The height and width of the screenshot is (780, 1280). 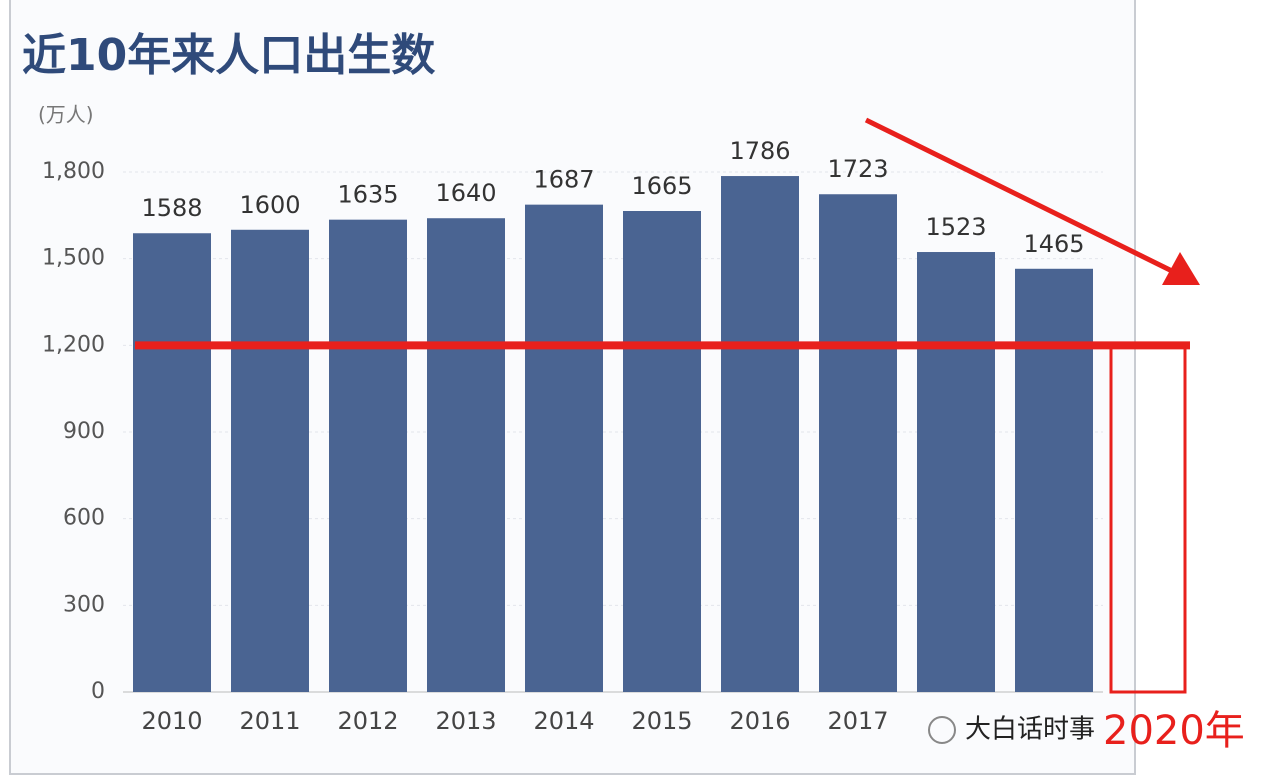 I want to click on watermark-icon, so click(x=942, y=730).